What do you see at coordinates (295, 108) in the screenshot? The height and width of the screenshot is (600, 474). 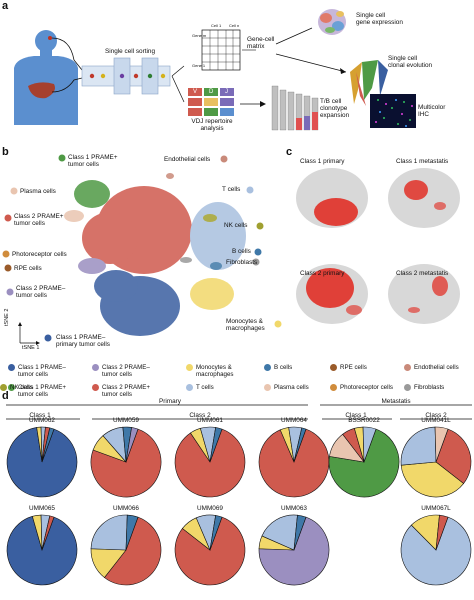 I see `clonotype-bars` at bounding box center [295, 108].